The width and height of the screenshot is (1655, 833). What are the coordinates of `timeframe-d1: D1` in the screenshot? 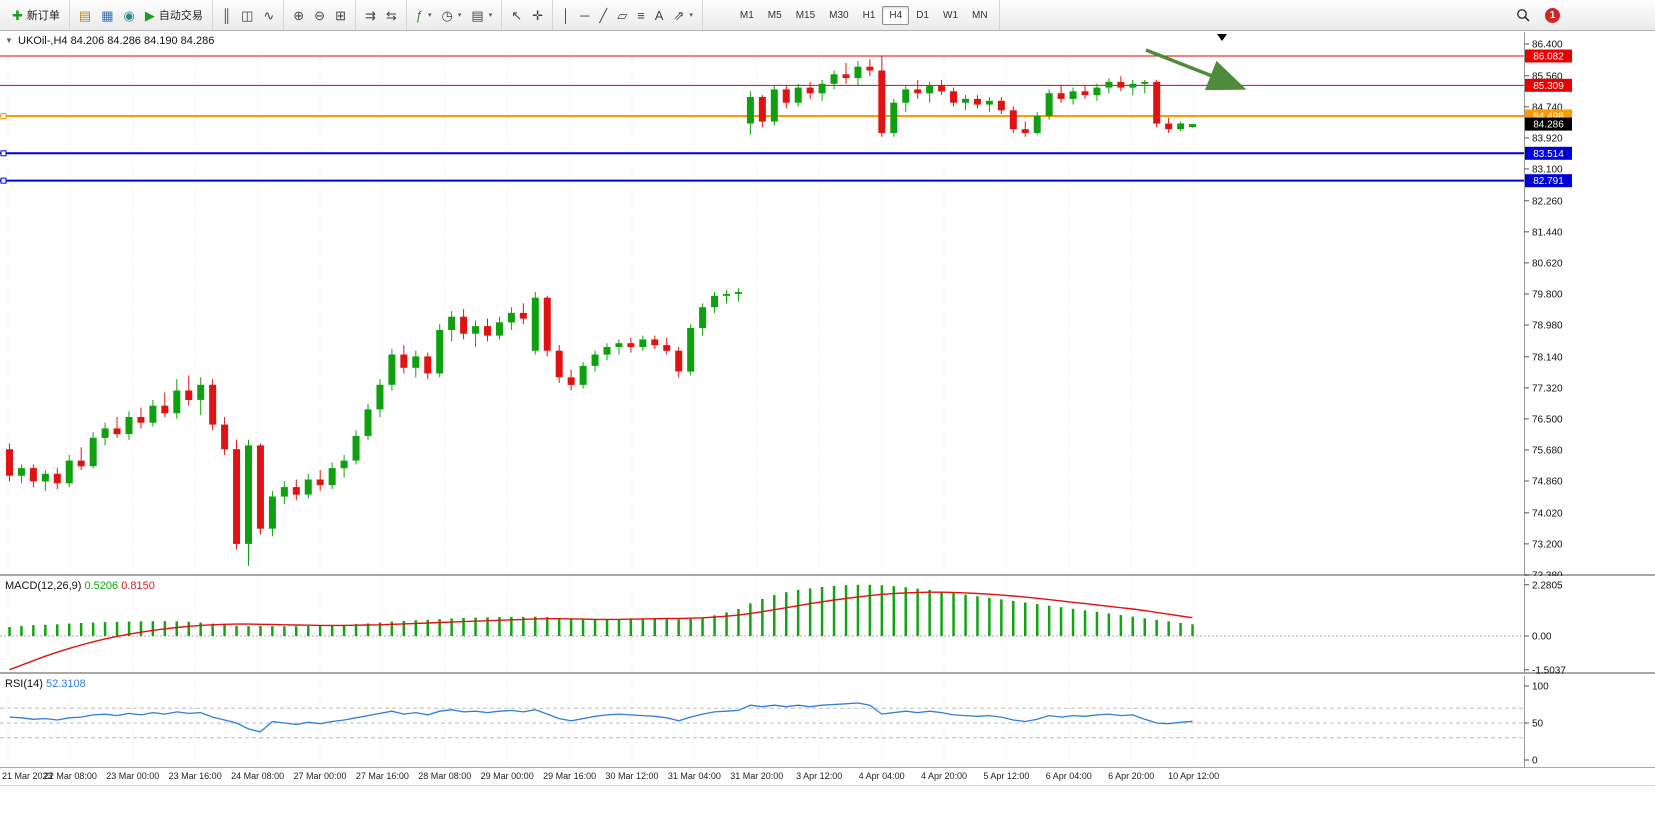 It's located at (922, 15).